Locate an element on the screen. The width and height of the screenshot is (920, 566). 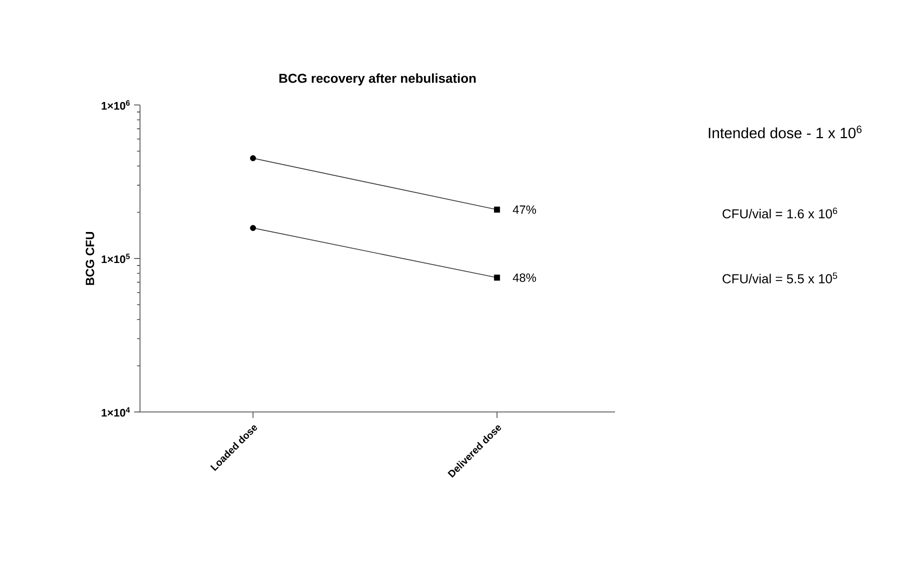
annotation: 48% is located at coordinates (524, 277).